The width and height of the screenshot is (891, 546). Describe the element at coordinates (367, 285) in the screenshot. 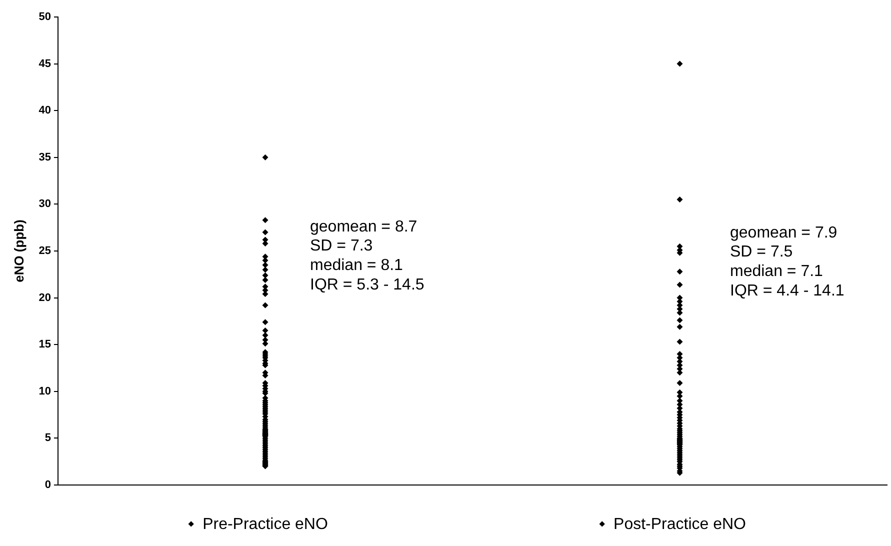

I see `annotation: IQR = 5.3 - 14.5` at that location.